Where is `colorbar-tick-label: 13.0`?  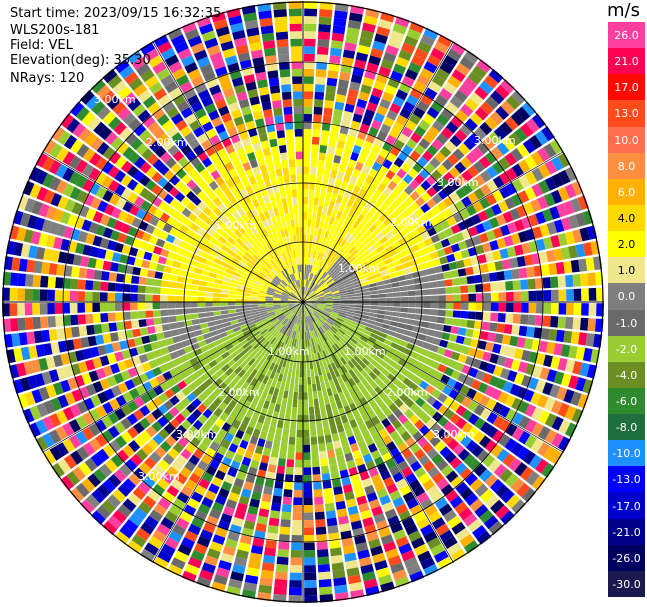
colorbar-tick-label: 13.0 is located at coordinates (626, 114).